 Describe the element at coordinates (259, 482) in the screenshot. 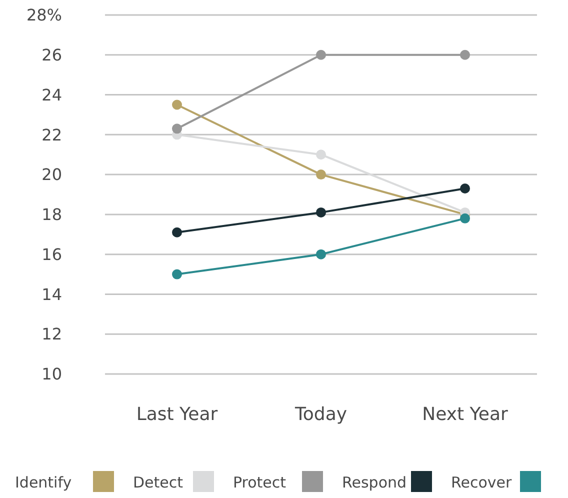

I see `legend-label: Protect` at that location.